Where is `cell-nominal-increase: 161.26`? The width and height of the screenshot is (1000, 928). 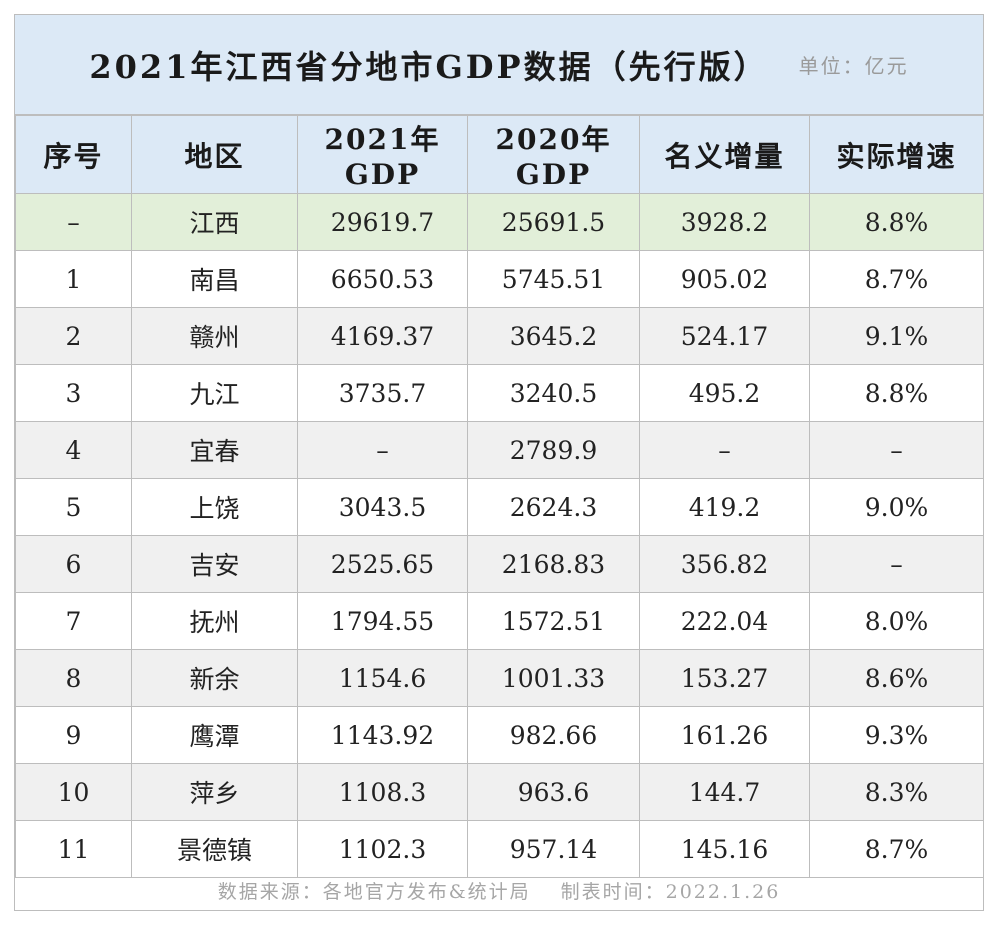 cell-nominal-increase: 161.26 is located at coordinates (724, 735).